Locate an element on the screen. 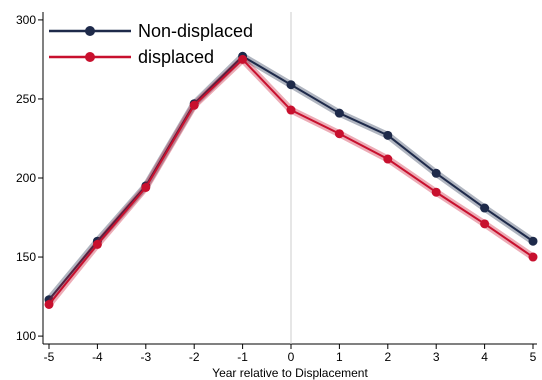 The image size is (542, 380). x-tick-label: 5 is located at coordinates (533, 357).